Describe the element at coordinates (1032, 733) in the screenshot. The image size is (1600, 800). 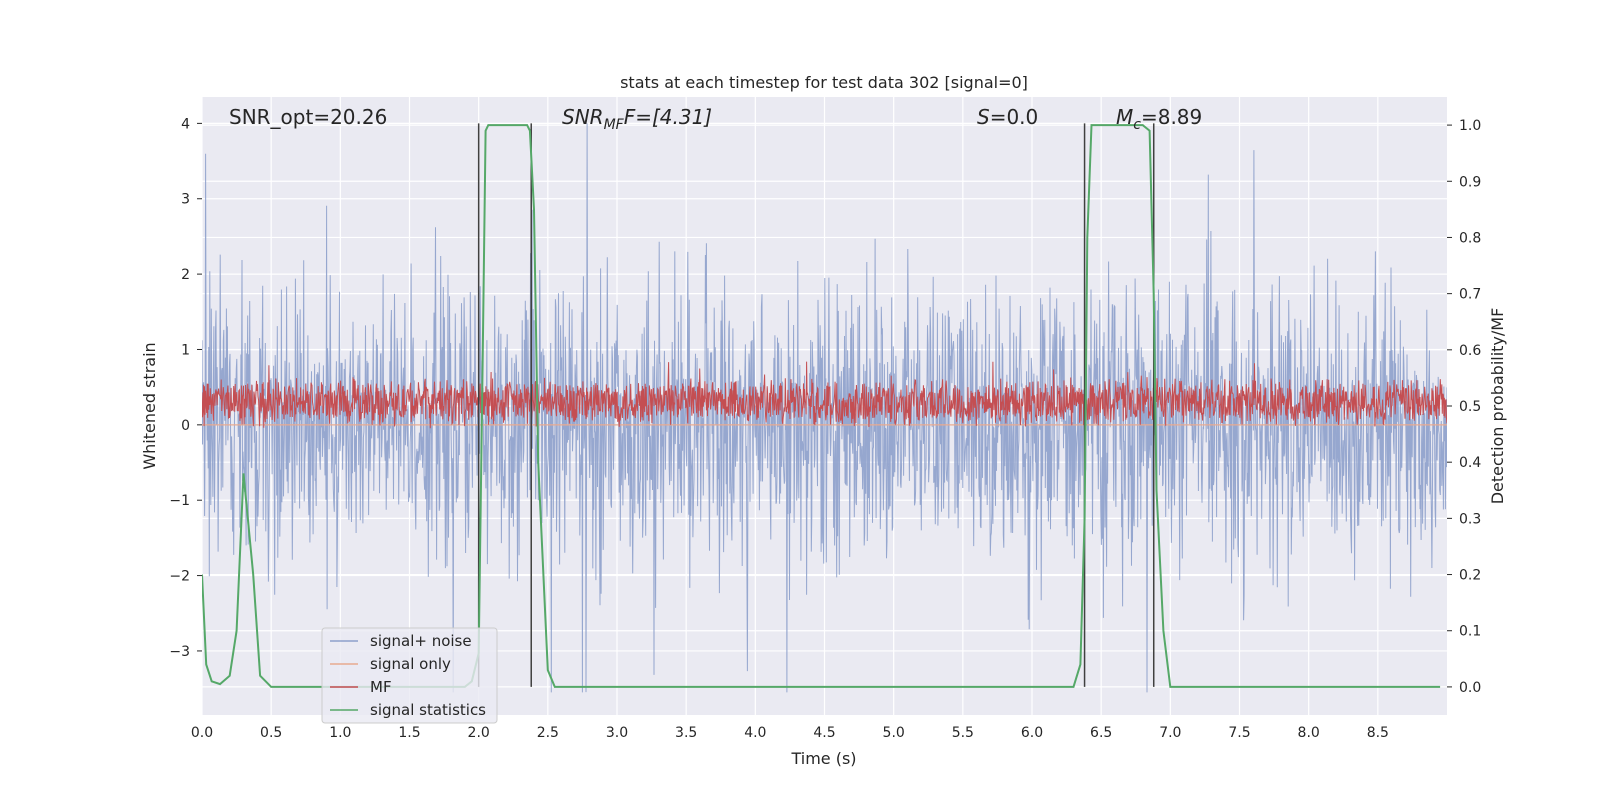
I see `x-tick-label: 6.0` at that location.